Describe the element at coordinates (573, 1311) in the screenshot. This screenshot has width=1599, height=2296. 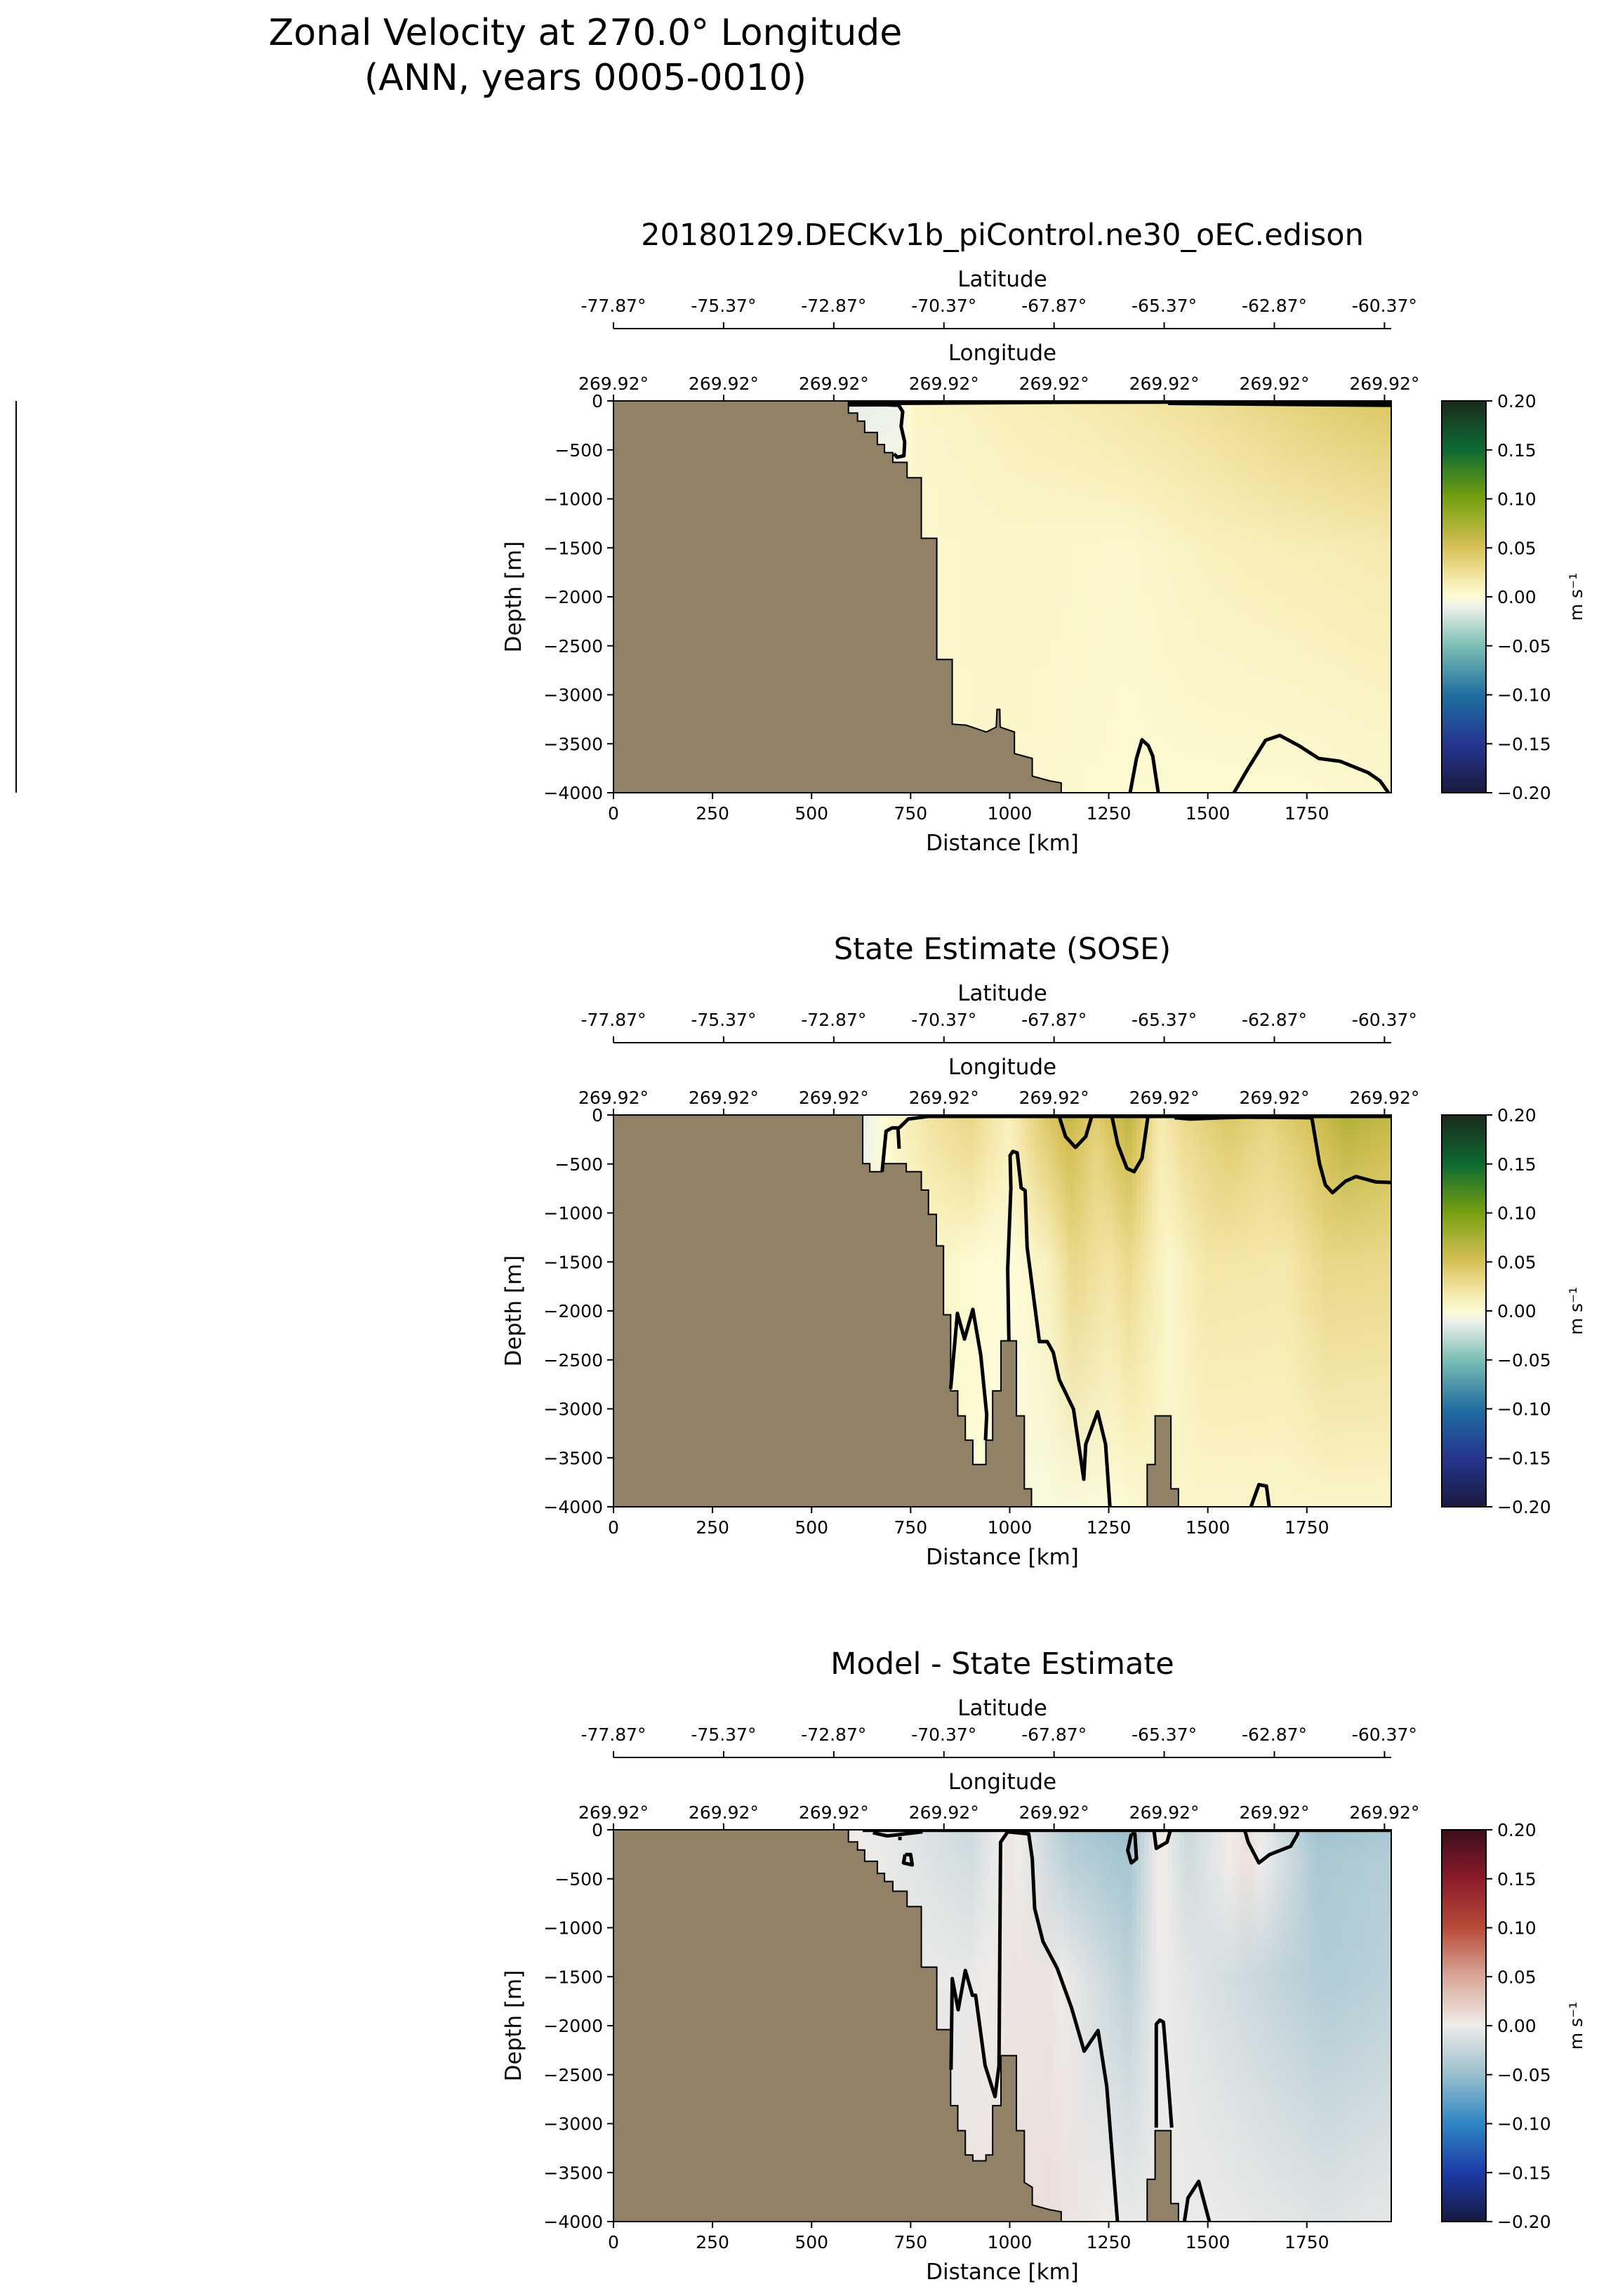
I see `y-tick-label: −2000` at that location.